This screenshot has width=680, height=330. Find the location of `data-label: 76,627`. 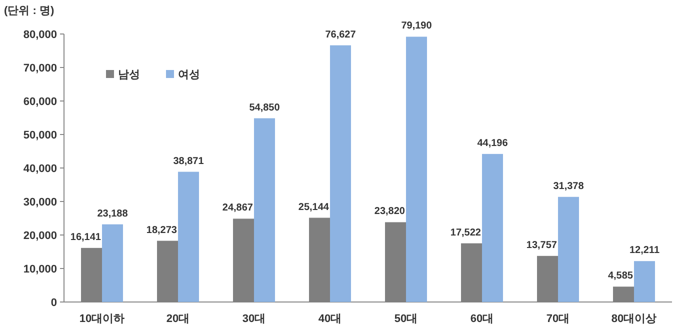

data-label: 76,627 is located at coordinates (340, 34).